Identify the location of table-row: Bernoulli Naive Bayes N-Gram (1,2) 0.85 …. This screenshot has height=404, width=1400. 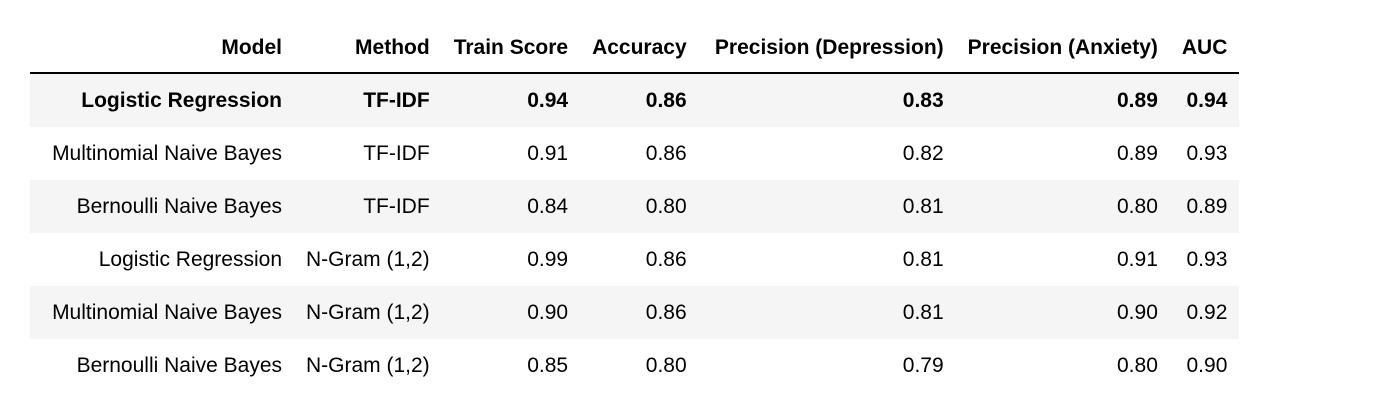
(635, 365).